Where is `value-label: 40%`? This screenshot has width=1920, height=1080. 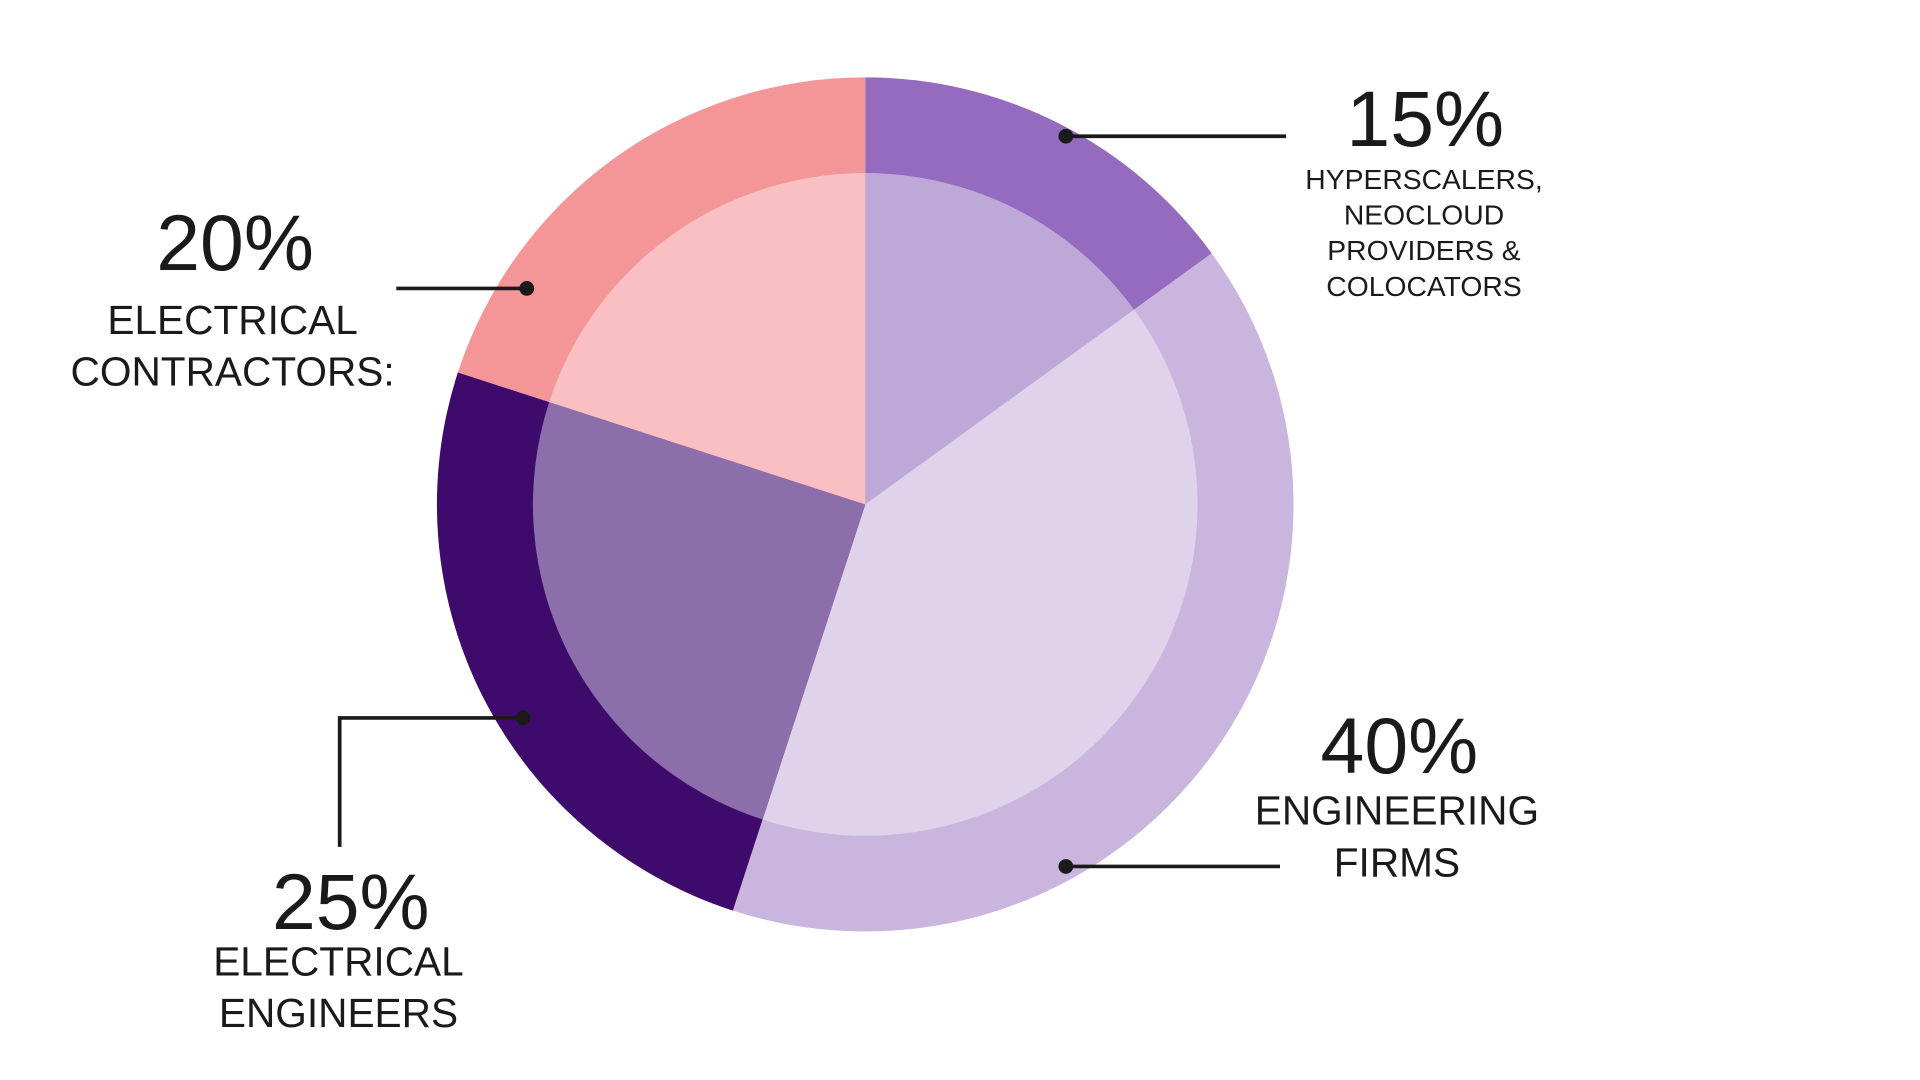
value-label: 40% is located at coordinates (1400, 746).